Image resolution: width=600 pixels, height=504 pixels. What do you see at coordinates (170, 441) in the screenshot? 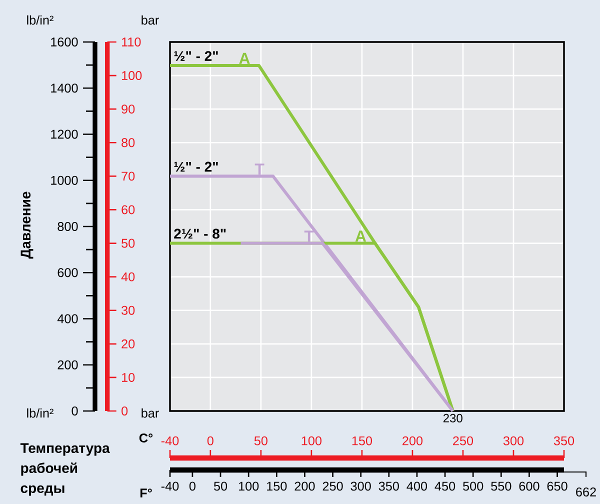
I see `x-tick-label: -40` at bounding box center [170, 441].